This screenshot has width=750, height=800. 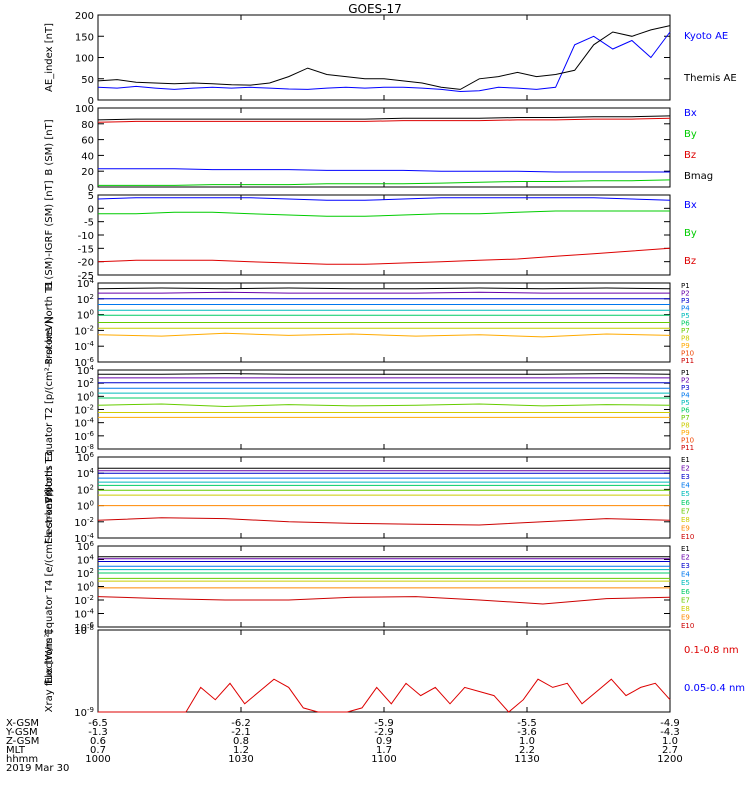 What do you see at coordinates (98, 723) in the screenshot?
I see `x-axis-value: -6.5` at bounding box center [98, 723].